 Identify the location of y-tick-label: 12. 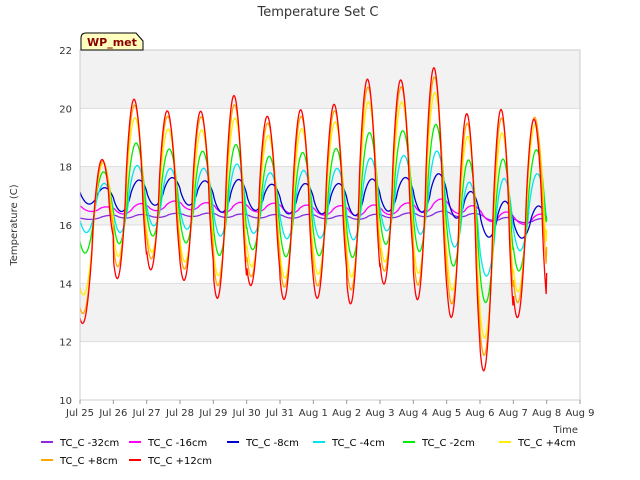
(65, 343).